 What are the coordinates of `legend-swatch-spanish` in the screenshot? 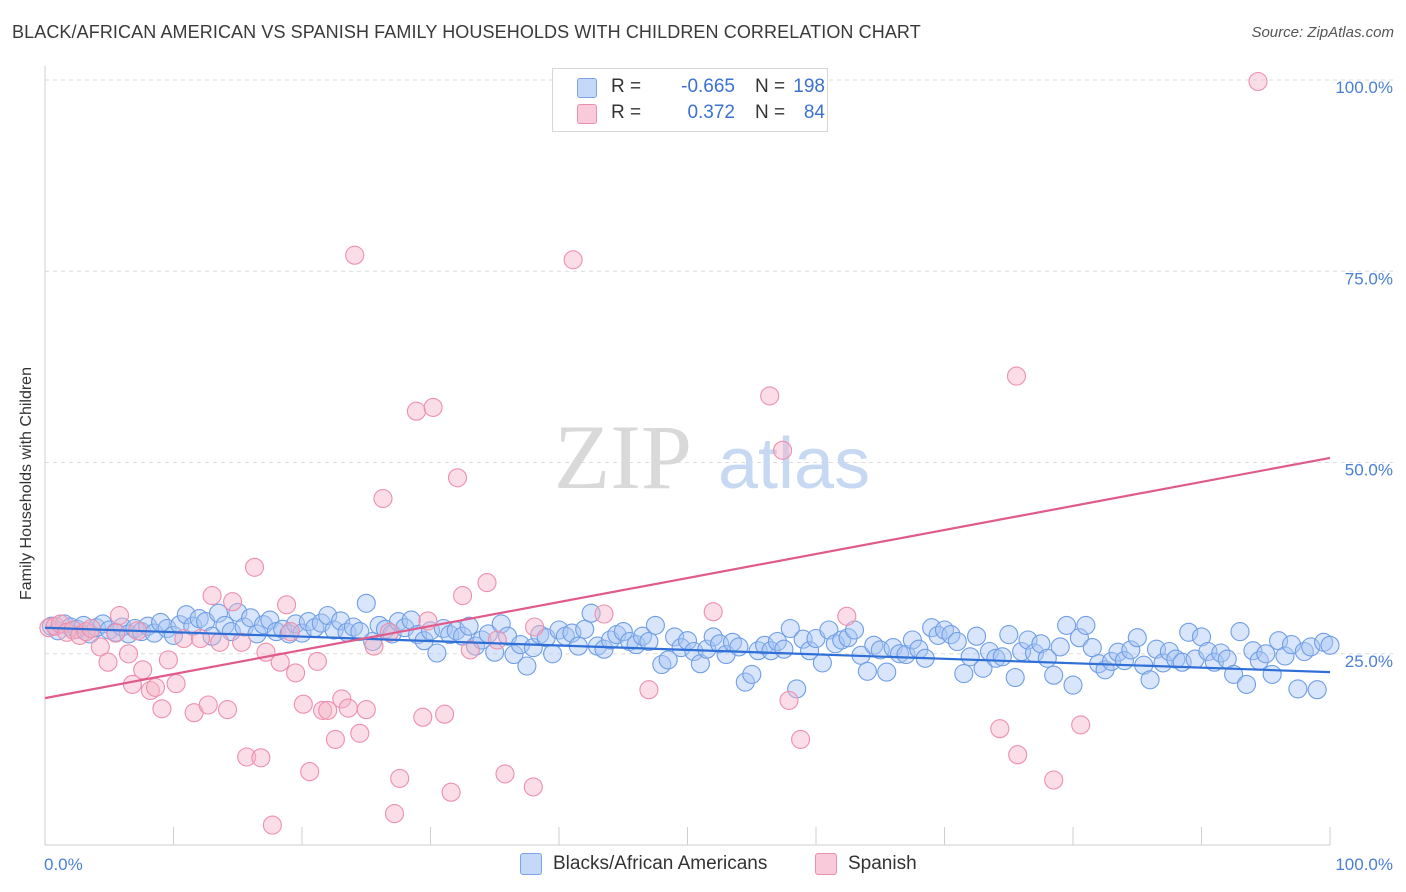 It's located at (826, 864).